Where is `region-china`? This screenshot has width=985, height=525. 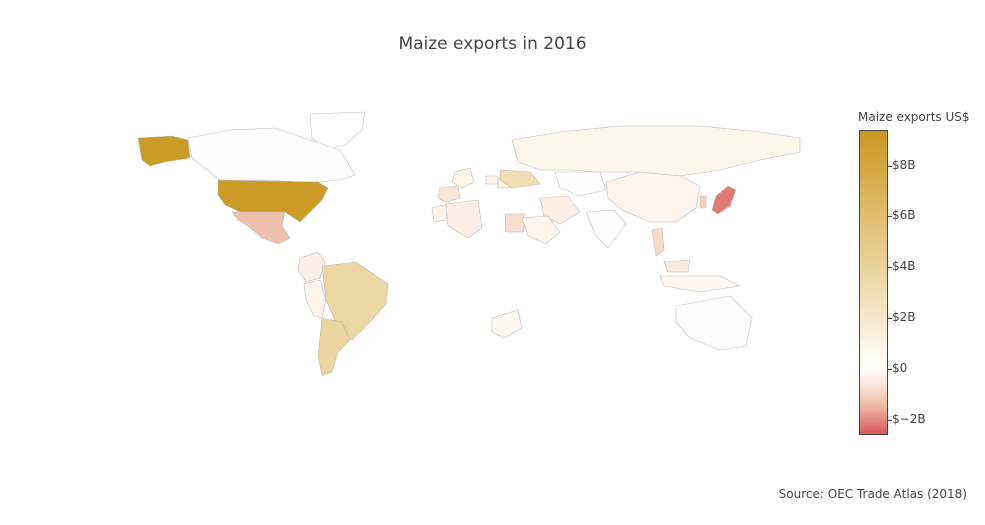 region-china is located at coordinates (653, 197).